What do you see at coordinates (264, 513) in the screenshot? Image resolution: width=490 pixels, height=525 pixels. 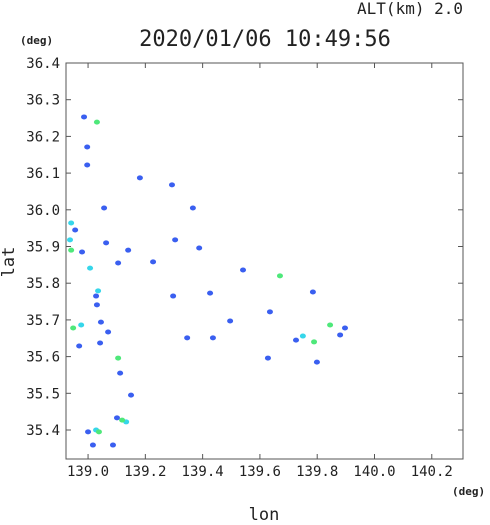 I see `x-axis-label: lon` at bounding box center [264, 513].